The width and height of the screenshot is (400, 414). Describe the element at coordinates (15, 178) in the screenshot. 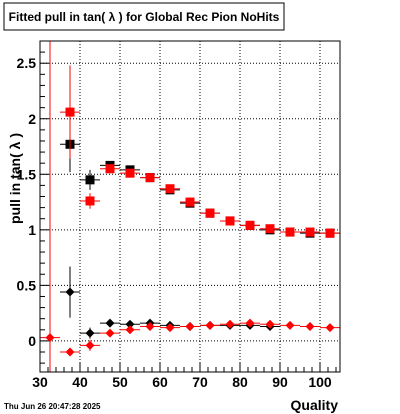

I see `y-axis-label: pull in tan( λ )` at that location.